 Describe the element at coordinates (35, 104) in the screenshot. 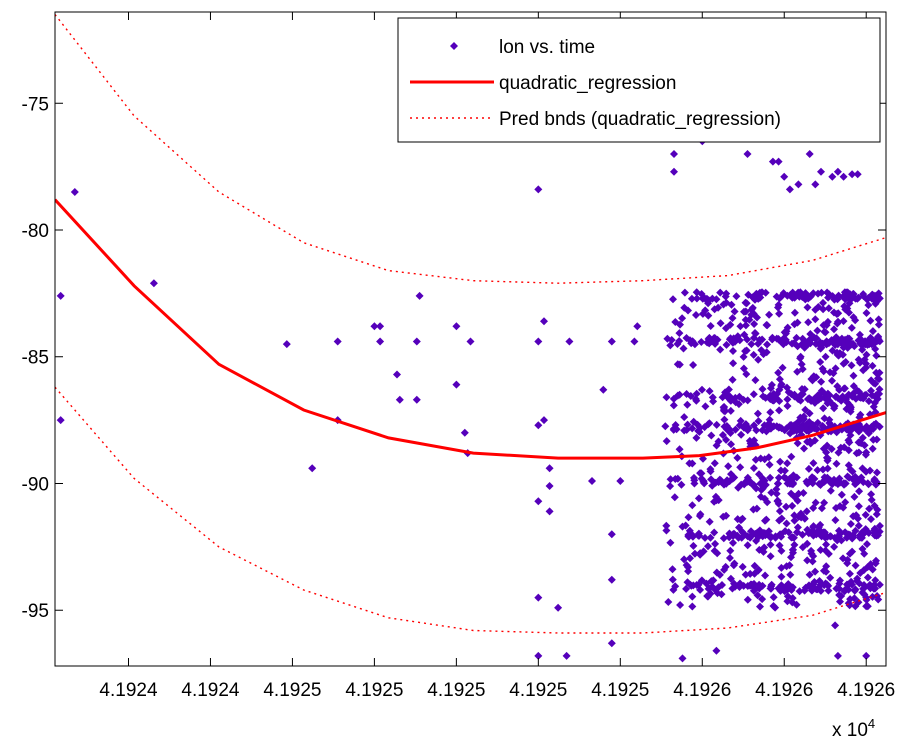

I see `y-tick-label: -75` at that location.